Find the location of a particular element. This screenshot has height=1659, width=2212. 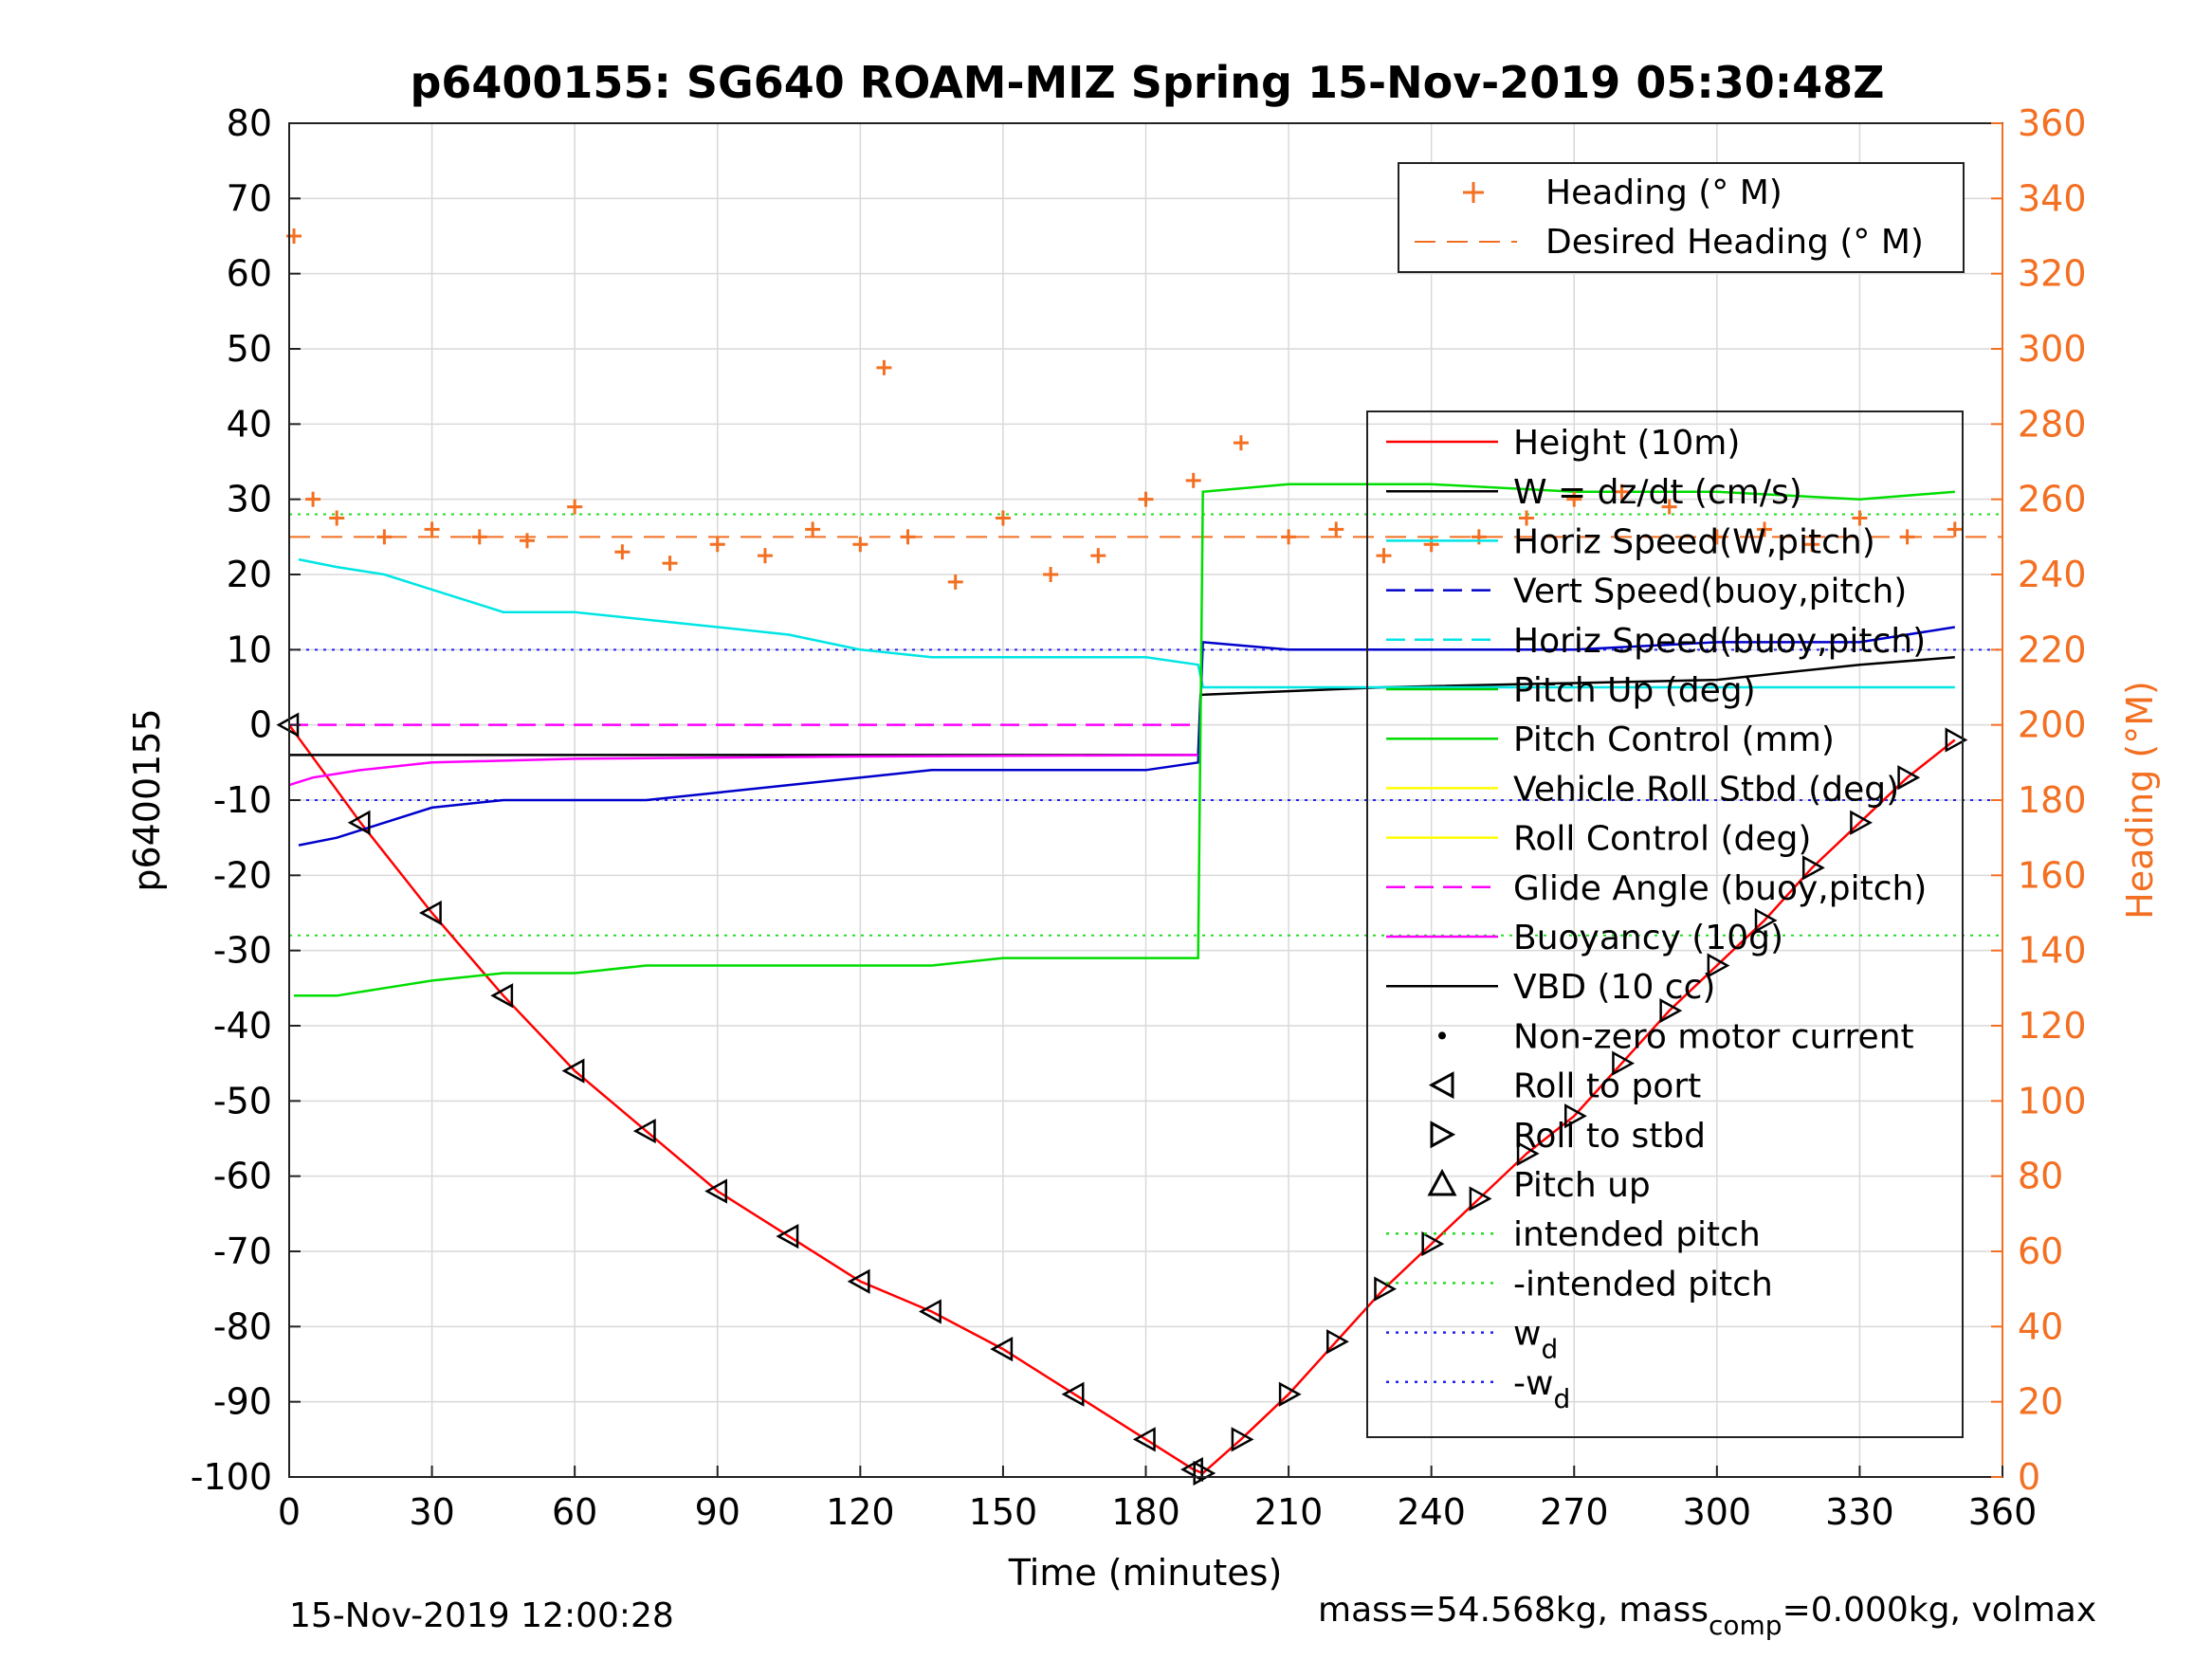

y2-tick-label: 120 is located at coordinates (2052, 1026).